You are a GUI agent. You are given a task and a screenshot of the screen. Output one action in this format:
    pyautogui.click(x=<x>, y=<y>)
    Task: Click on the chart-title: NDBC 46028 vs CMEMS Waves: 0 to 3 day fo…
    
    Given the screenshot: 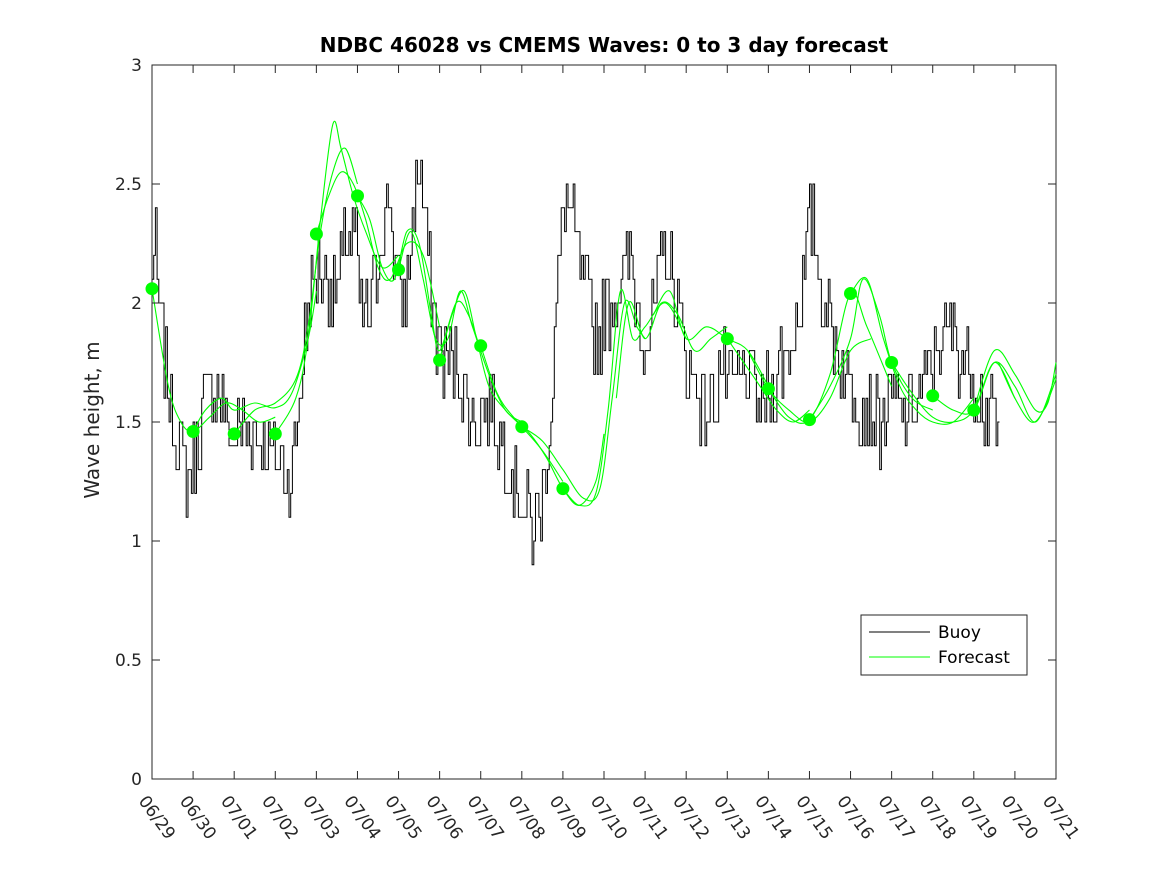 What is the action you would take?
    pyautogui.click(x=604, y=45)
    